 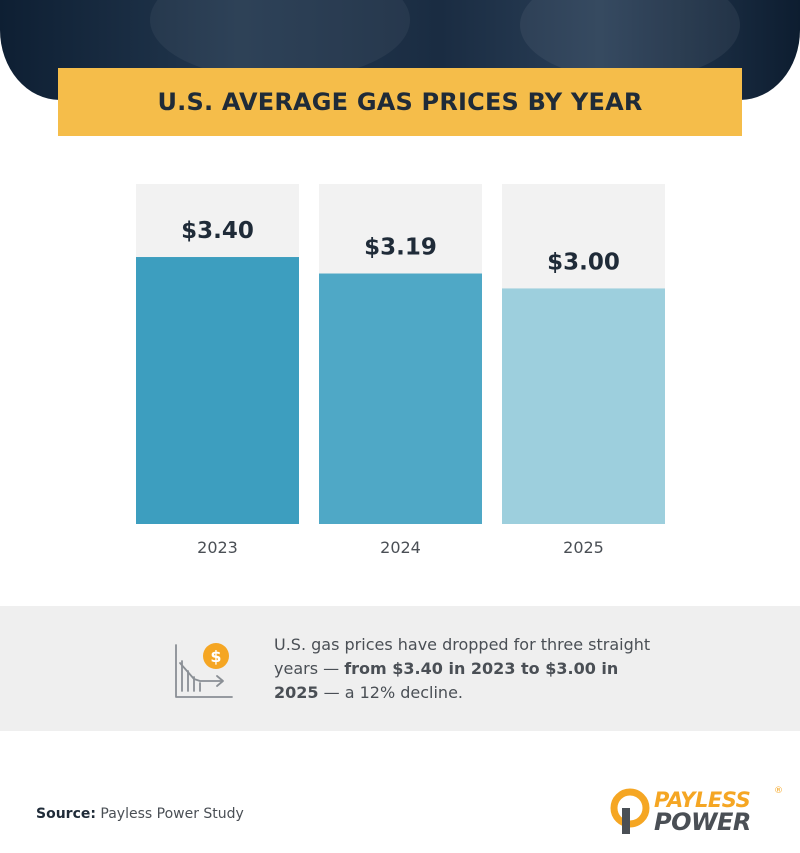 What do you see at coordinates (217, 231) in the screenshot?
I see `data-label-2023: $3.40` at bounding box center [217, 231].